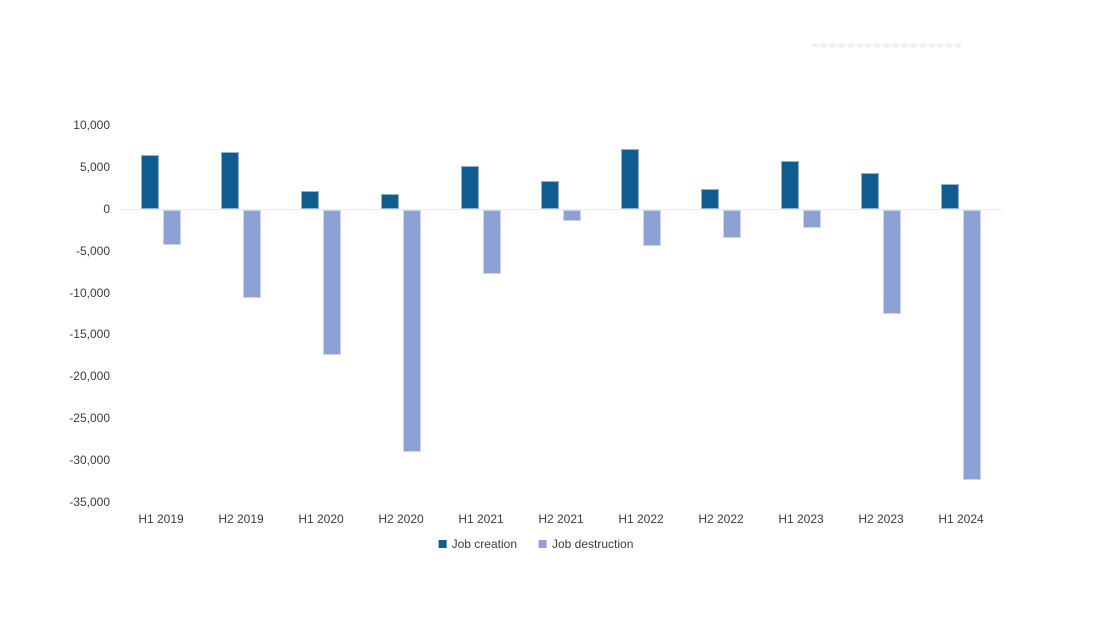 This screenshot has height=617, width=1097. Describe the element at coordinates (241, 519) in the screenshot. I see `x-axis-label-h2-2019: H2 2019` at that location.